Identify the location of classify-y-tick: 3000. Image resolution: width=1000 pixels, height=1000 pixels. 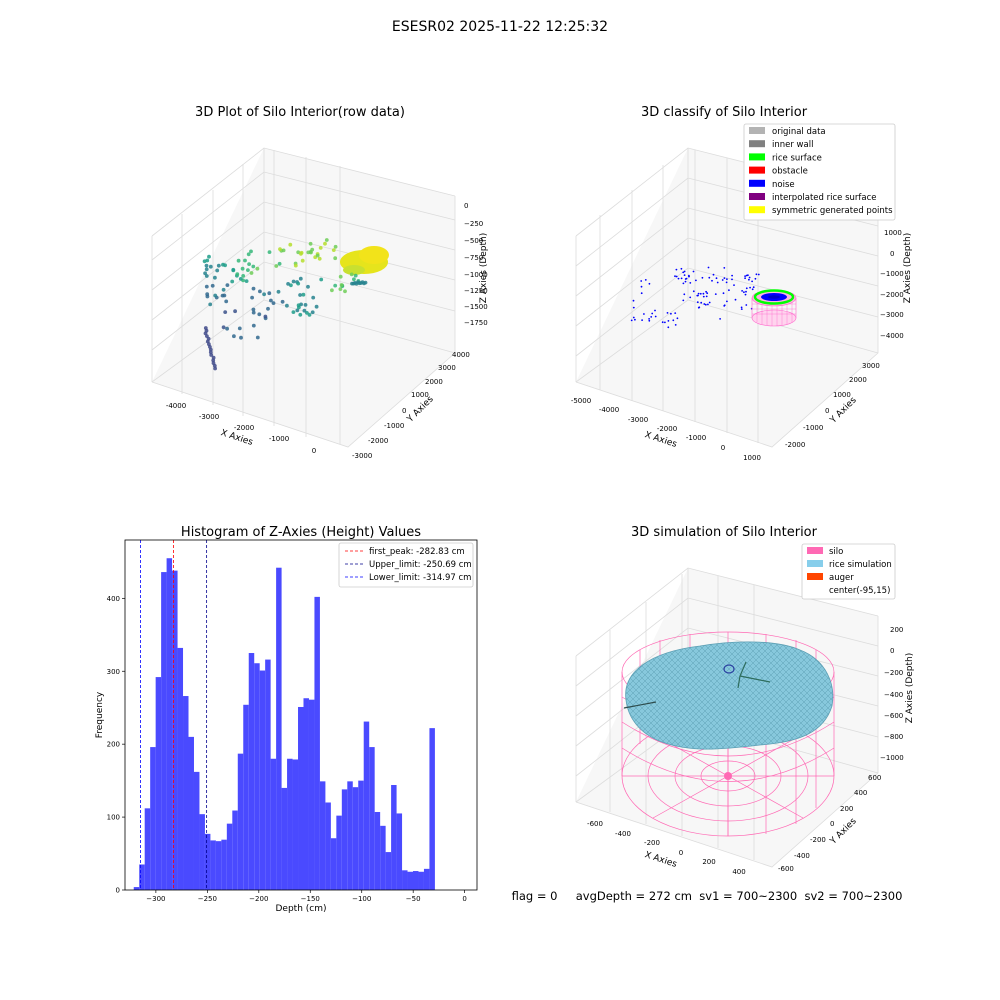
(871, 366).